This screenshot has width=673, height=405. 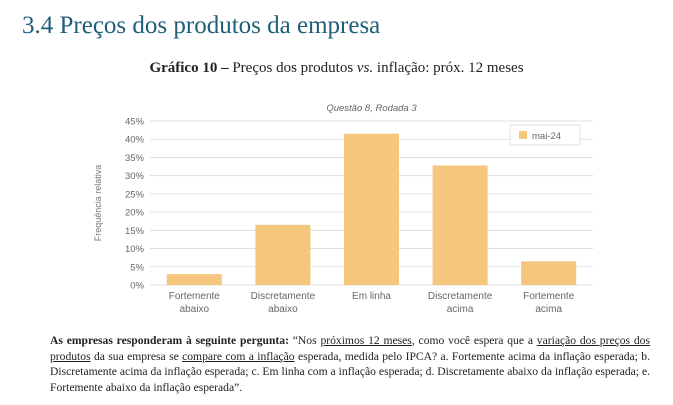 What do you see at coordinates (137, 286) in the screenshot?
I see `y-tick-label: 0%` at bounding box center [137, 286].